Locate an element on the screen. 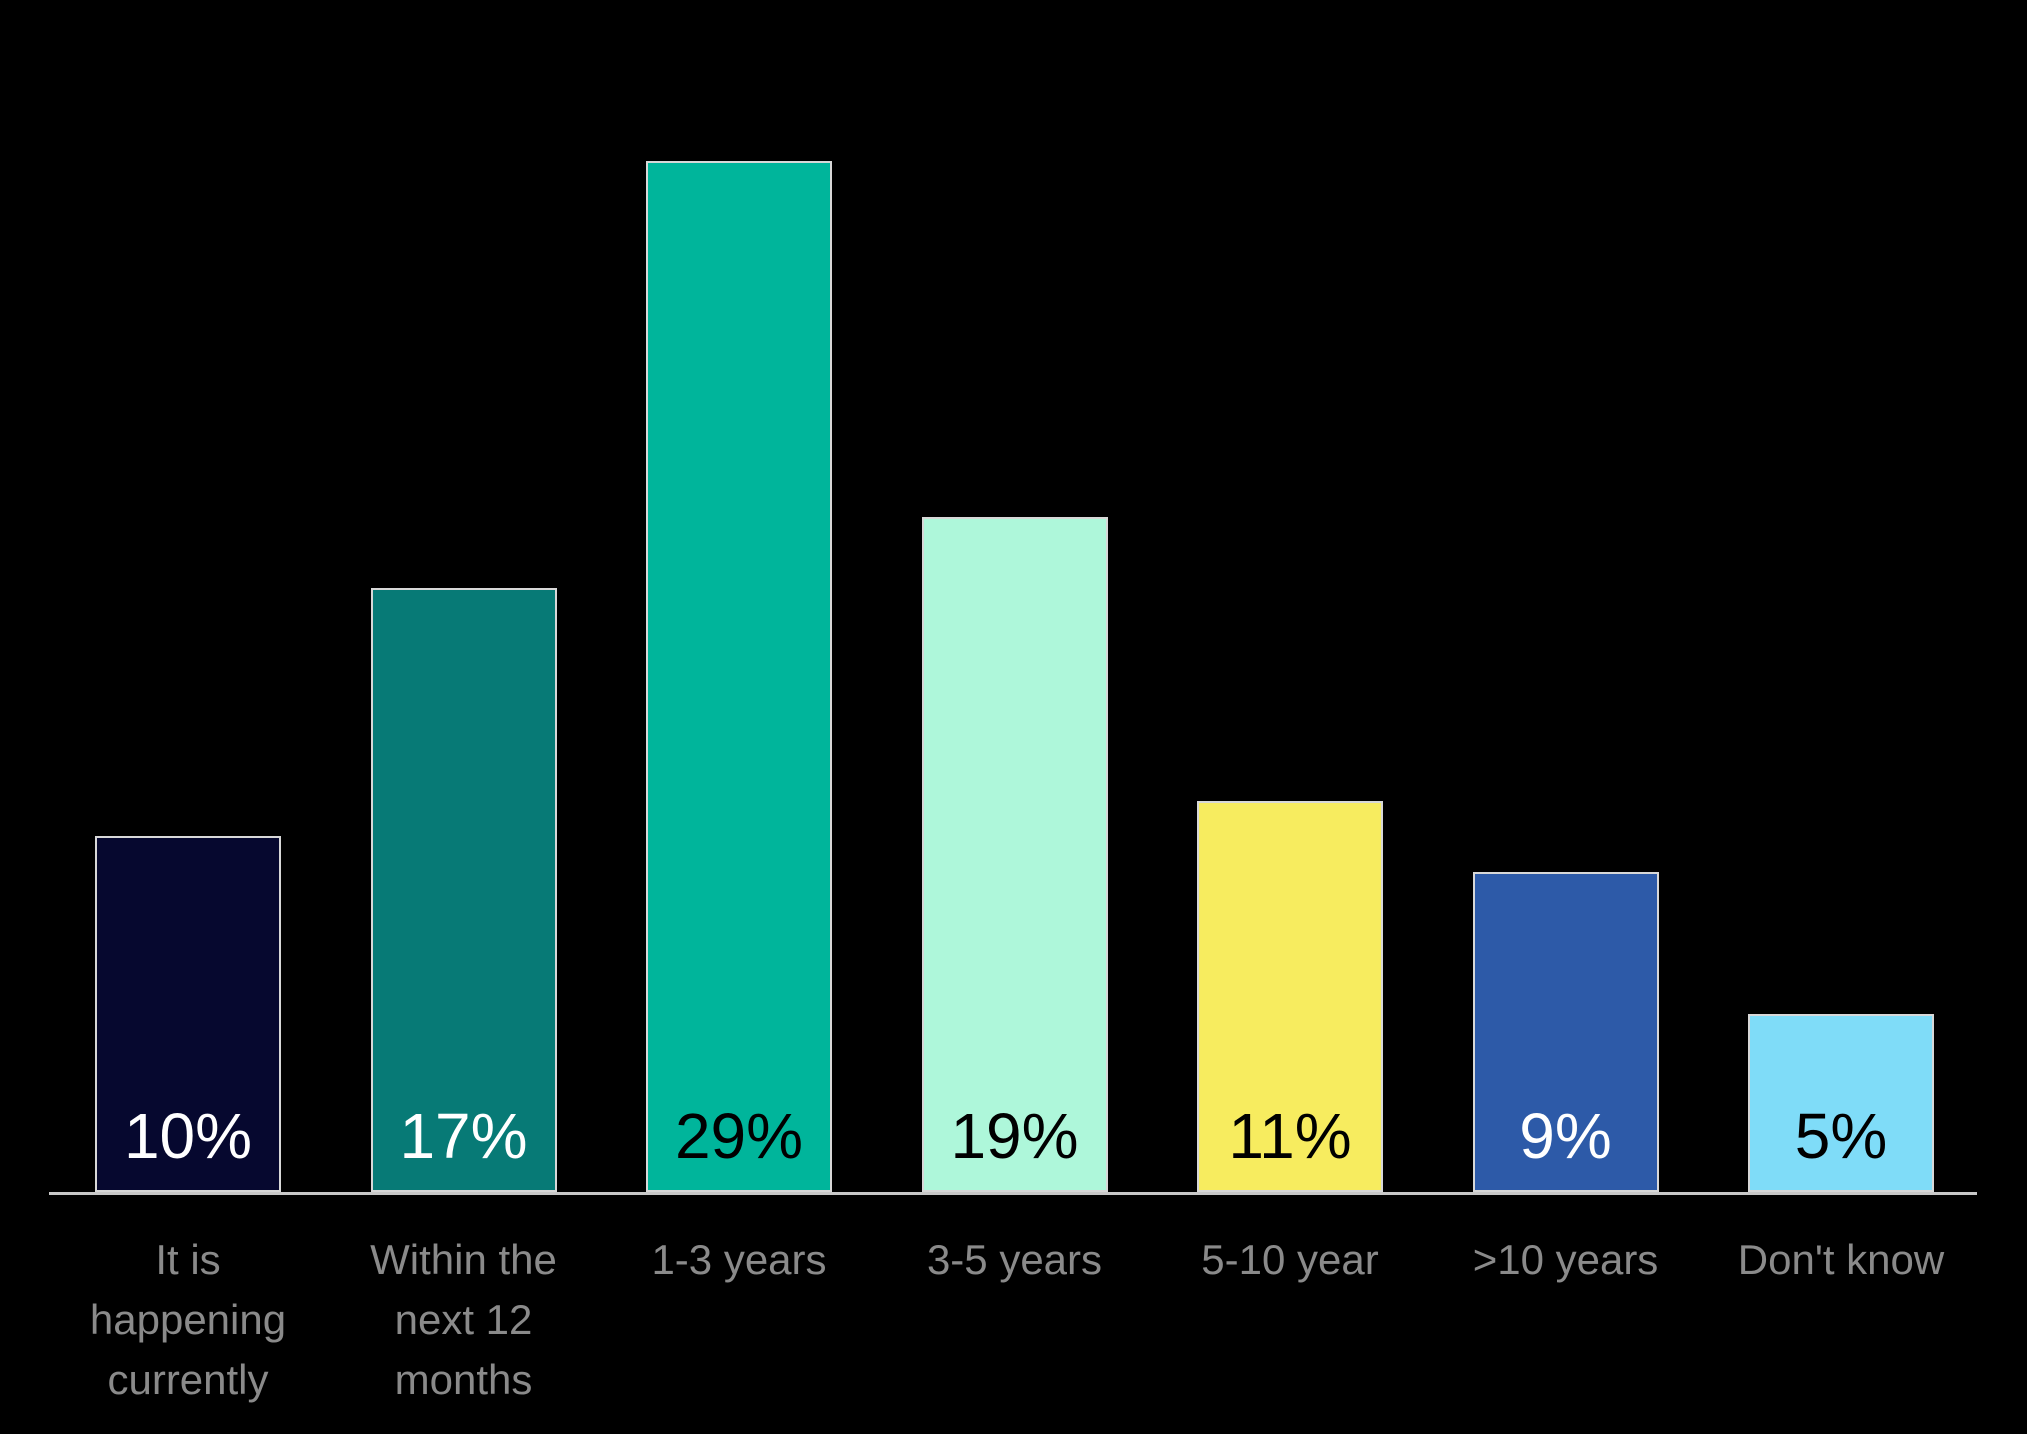 This screenshot has height=1434, width=2027. bar-2: 17% is located at coordinates (463, 890).